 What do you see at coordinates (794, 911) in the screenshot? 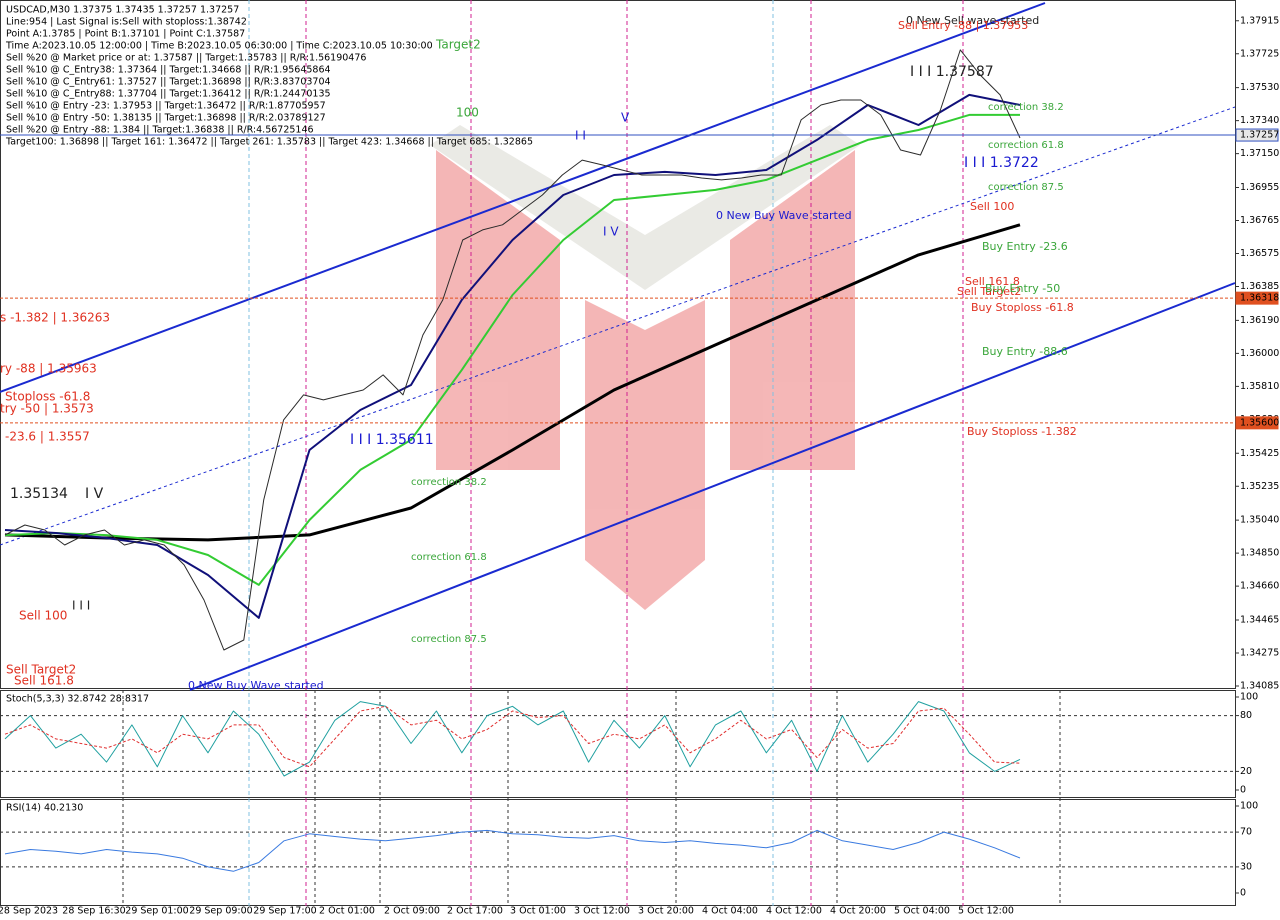
I see `x-tick-label: 4 Oct 12:00` at bounding box center [794, 911].